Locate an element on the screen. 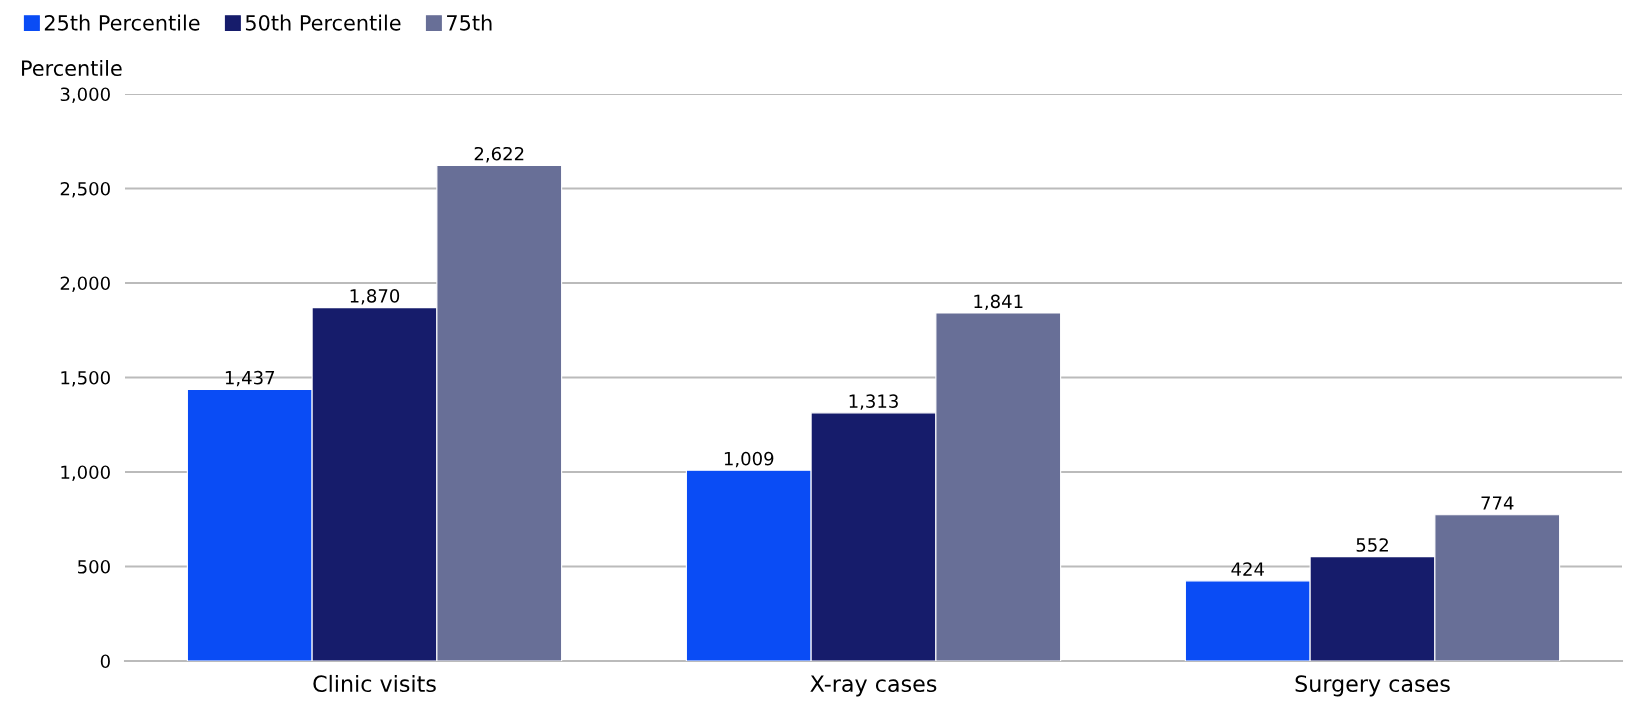 The width and height of the screenshot is (1627, 709). y-tick-label: 2,500 is located at coordinates (85, 189).